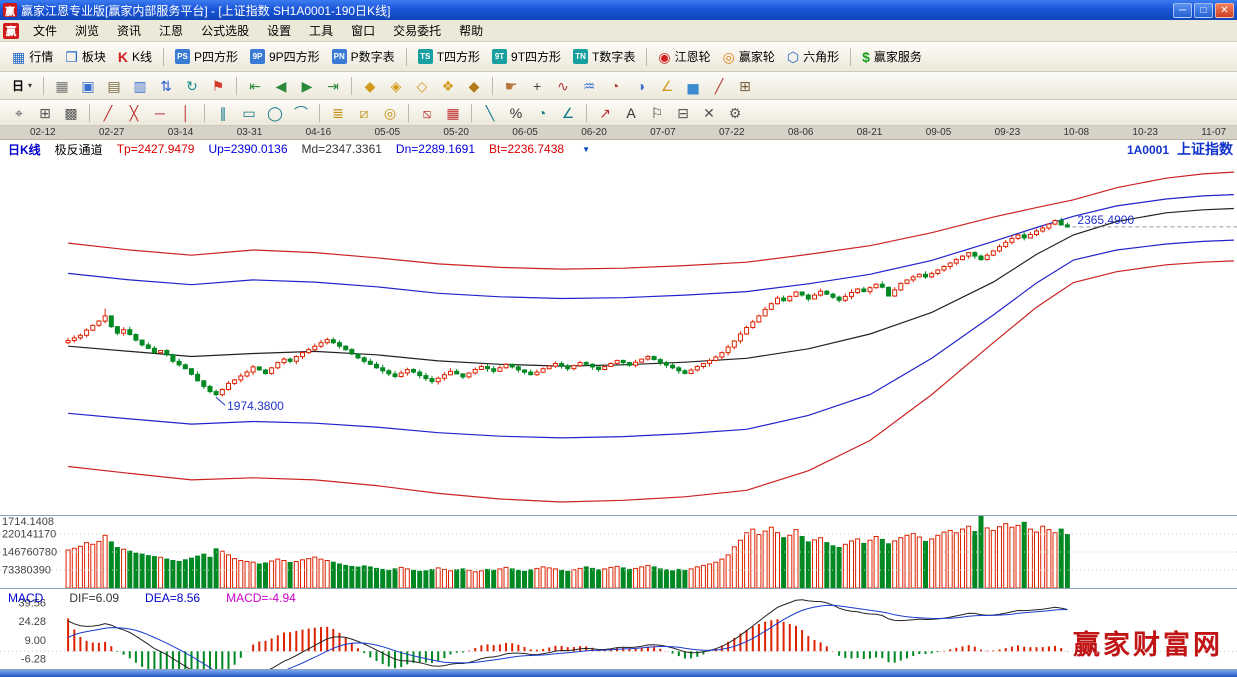  I want to click on menu-item-window: 窗口, so click(363, 31).